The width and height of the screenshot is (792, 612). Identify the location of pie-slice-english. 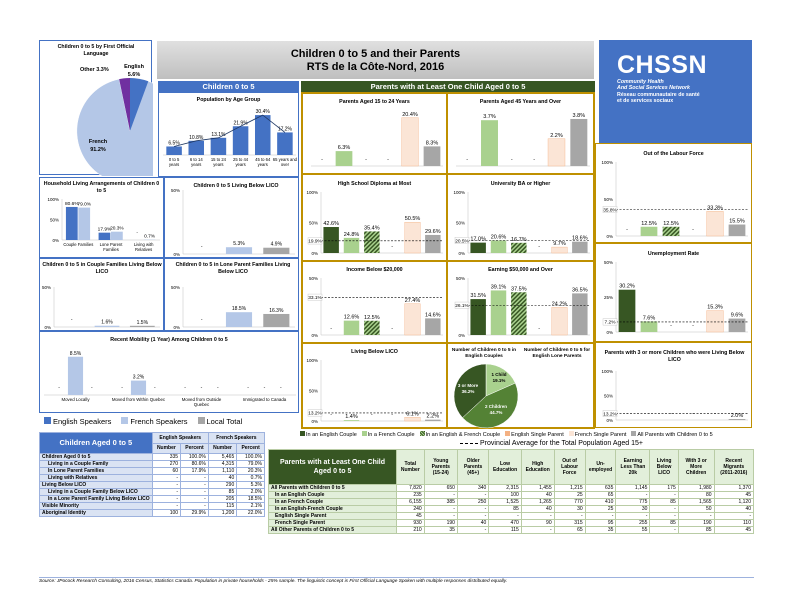
(139, 104).